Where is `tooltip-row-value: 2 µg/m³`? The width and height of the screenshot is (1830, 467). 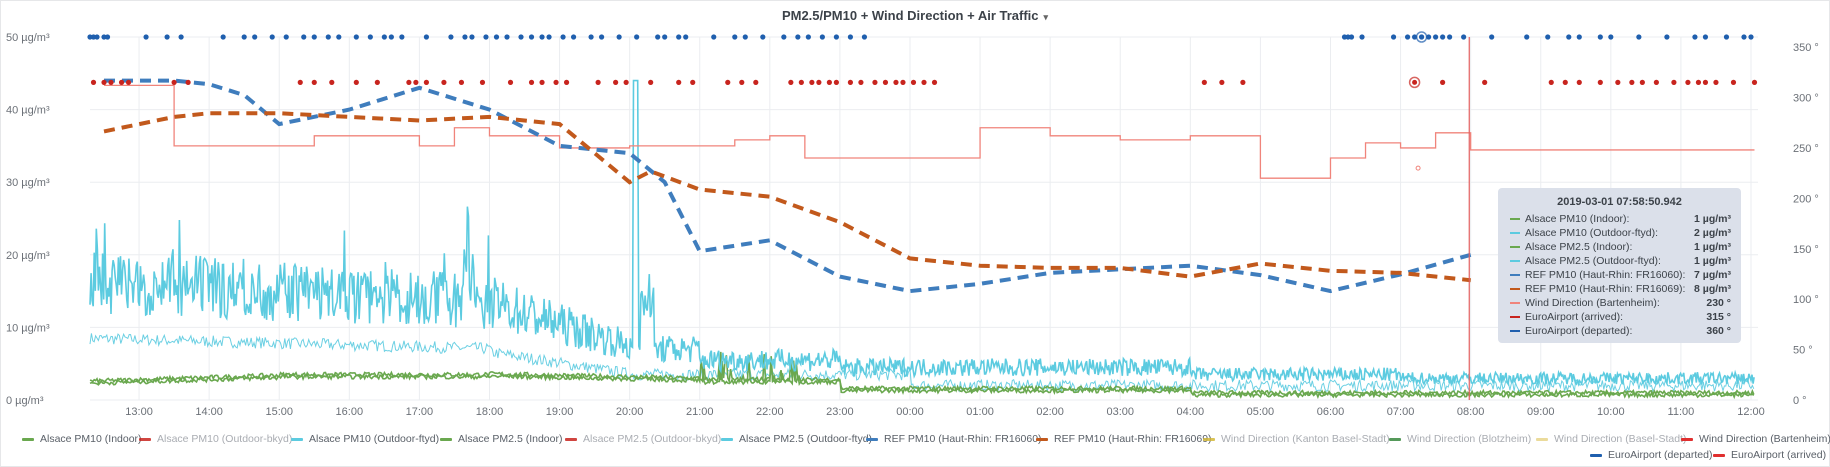
tooltip-row-value: 2 µg/m³ is located at coordinates (1712, 233).